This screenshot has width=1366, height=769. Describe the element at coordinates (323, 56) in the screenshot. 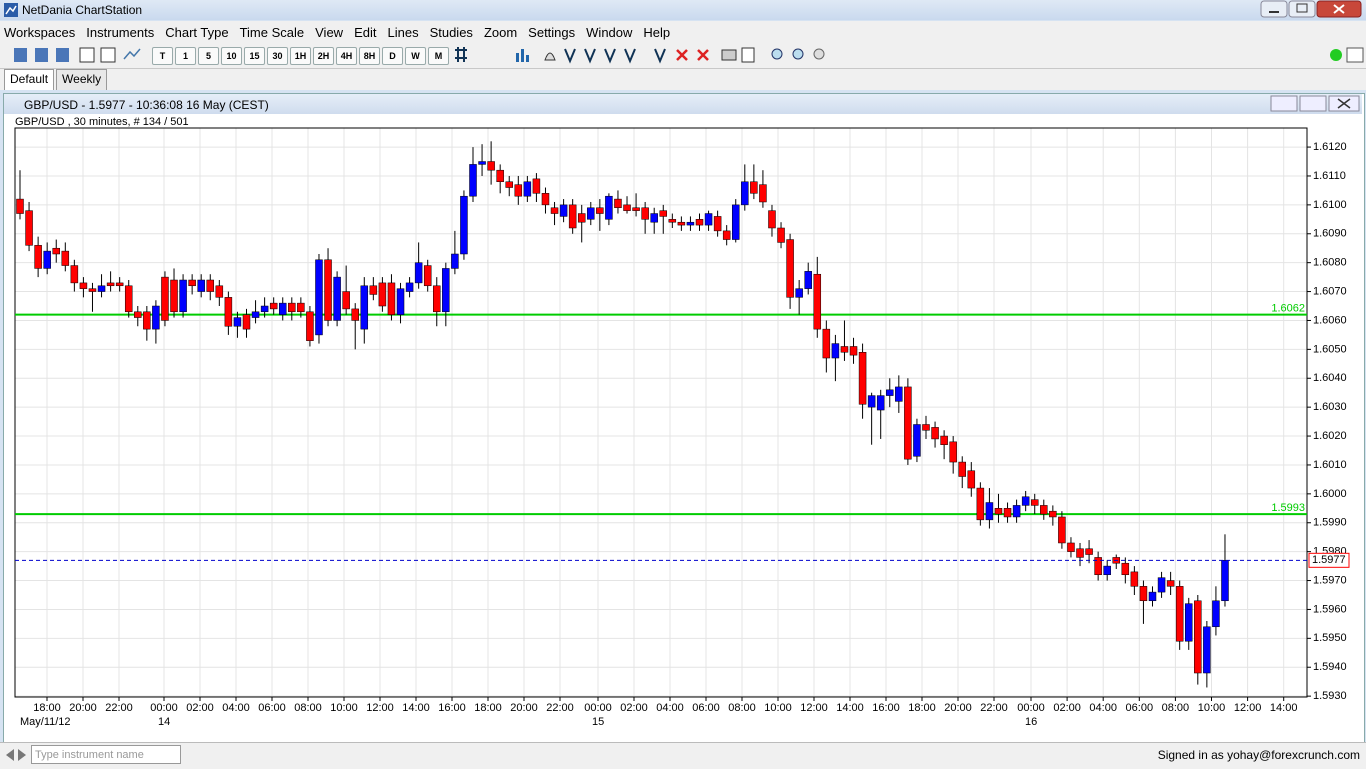

I see `timeframe-button: 2H` at that location.